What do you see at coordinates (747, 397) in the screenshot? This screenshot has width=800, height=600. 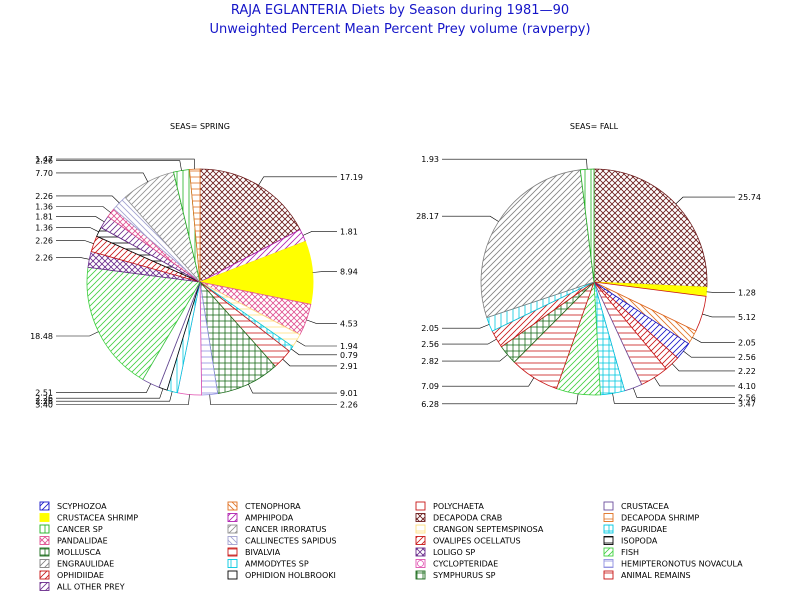 I see `slice-value-label: 2.56` at bounding box center [747, 397].